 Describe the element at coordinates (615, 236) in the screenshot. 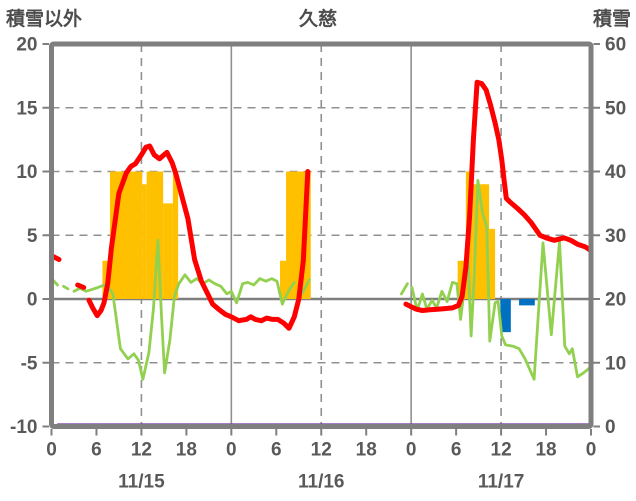

I see `right-axis-tick-label: 30` at that location.